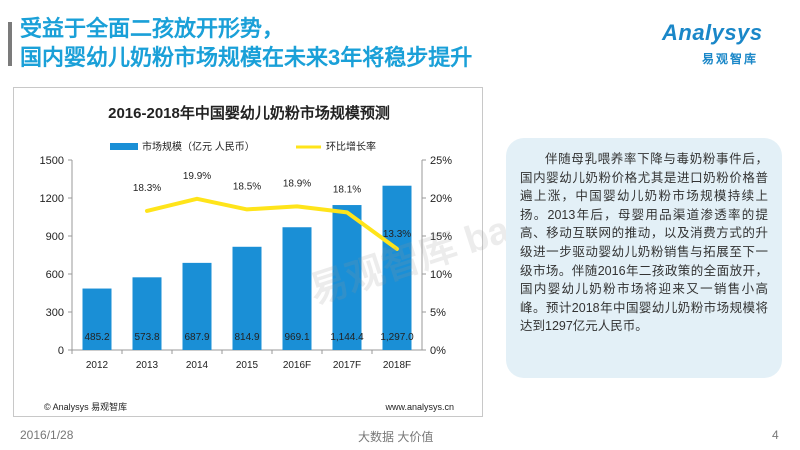  What do you see at coordinates (147, 365) in the screenshot?
I see `x-tick-label: 2013` at bounding box center [147, 365].